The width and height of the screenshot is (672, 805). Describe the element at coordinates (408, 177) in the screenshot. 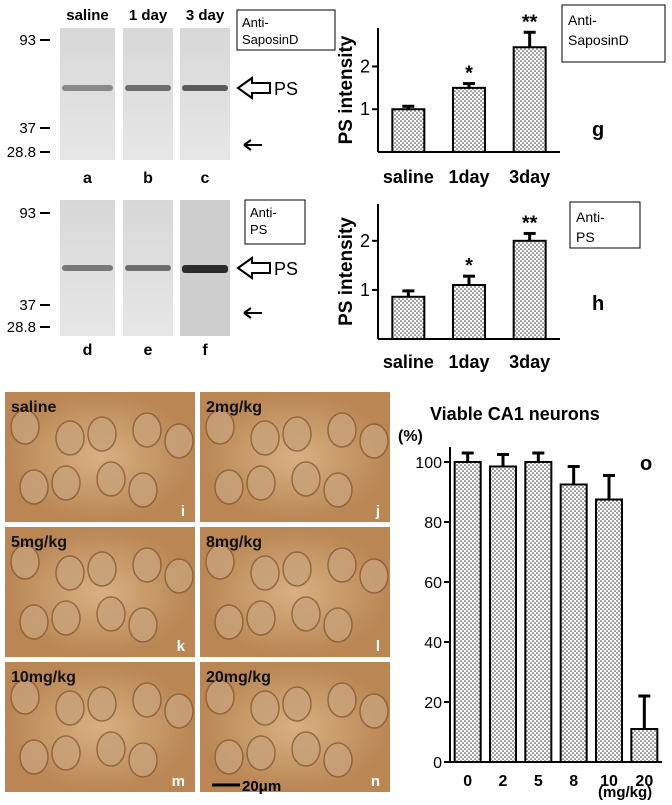

I see `x-tick-label: saline` at that location.